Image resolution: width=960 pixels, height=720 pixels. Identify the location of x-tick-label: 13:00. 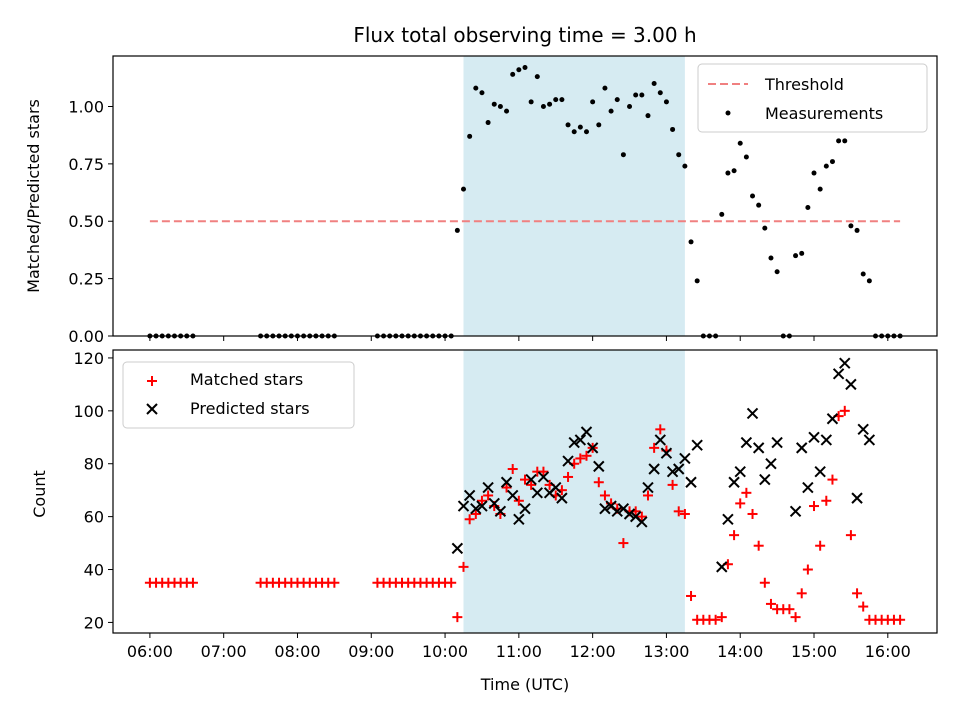
(666, 651).